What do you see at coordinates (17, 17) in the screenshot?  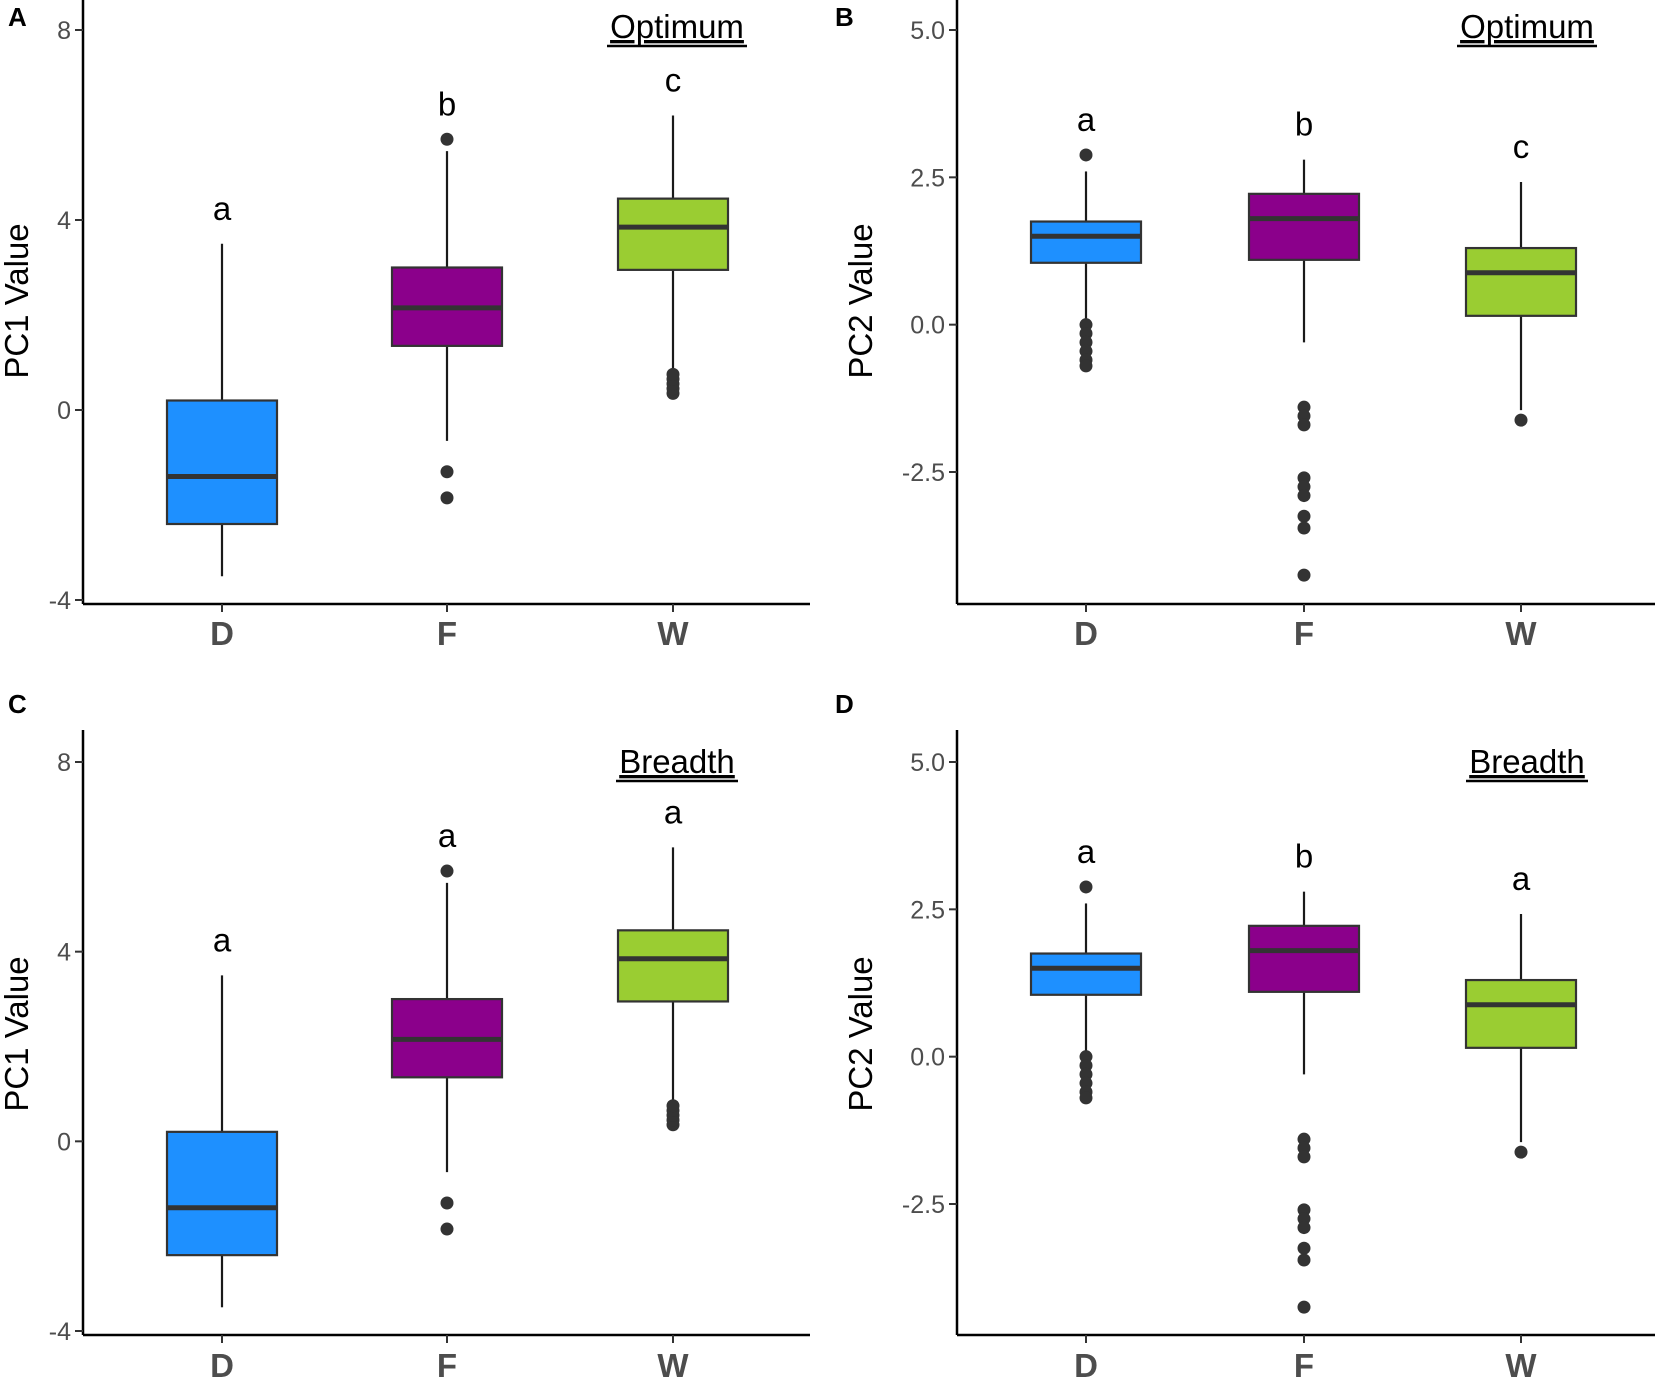 I see `panel-label: A` at bounding box center [17, 17].